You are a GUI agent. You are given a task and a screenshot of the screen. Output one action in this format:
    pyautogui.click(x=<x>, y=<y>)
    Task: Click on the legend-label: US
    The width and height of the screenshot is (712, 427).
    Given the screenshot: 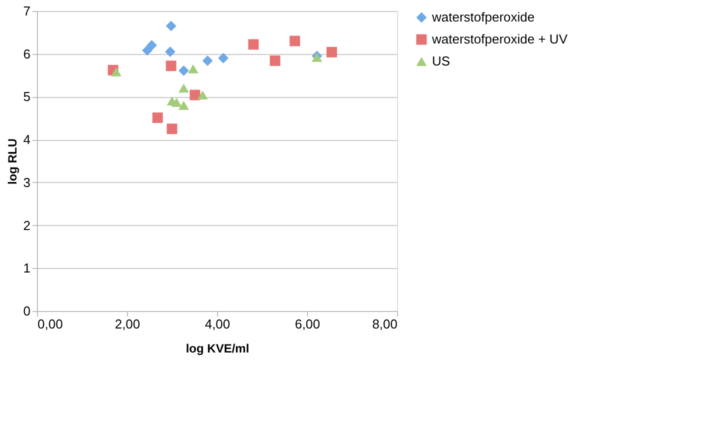 What is the action you would take?
    pyautogui.click(x=441, y=61)
    